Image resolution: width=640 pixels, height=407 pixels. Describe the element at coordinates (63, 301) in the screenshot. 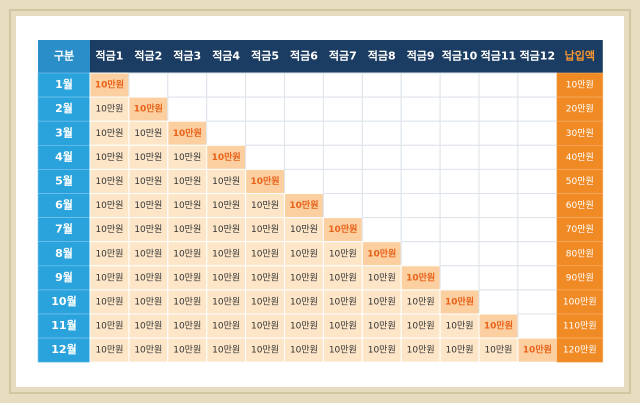

I see `month-label: 10월` at that location.